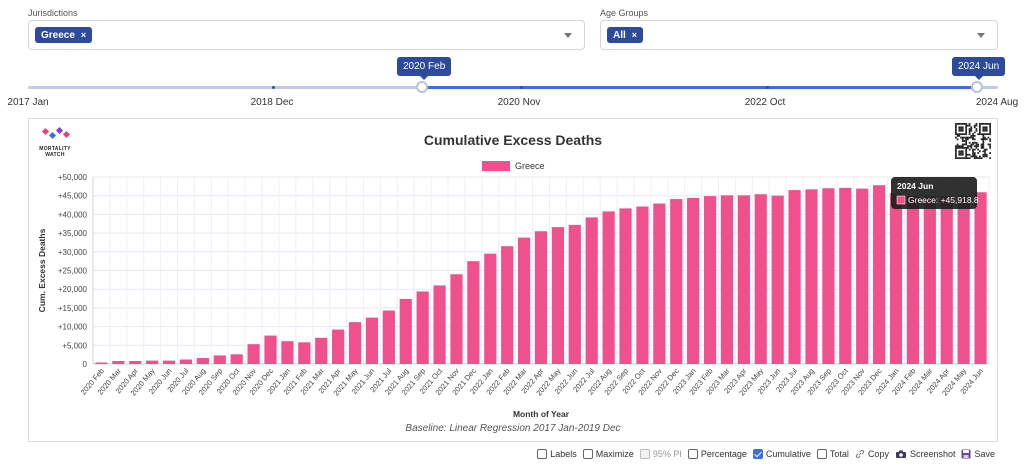  I want to click on logo-line-2: WATCH, so click(55, 155).